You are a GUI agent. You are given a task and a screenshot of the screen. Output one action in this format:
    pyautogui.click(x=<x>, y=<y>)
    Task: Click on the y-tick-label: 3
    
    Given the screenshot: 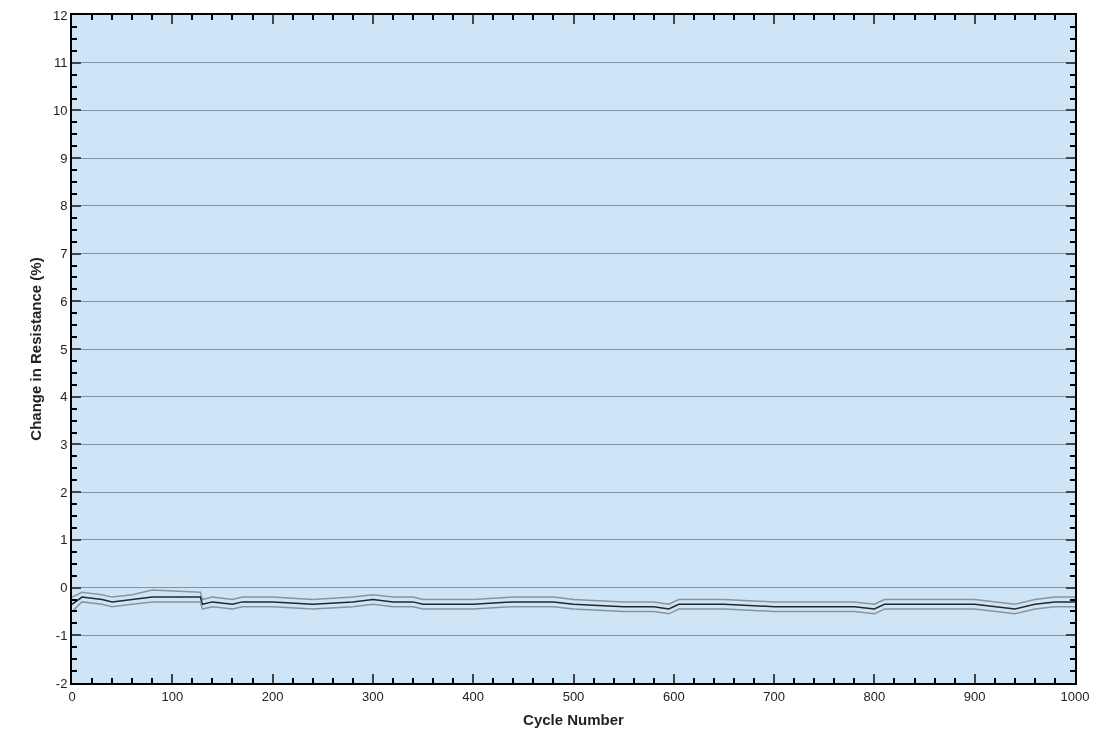 What is the action you would take?
    pyautogui.click(x=64, y=444)
    